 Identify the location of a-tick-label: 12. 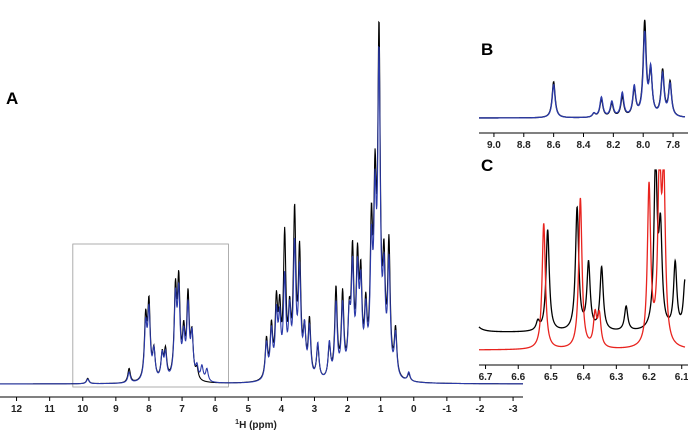
(17, 409).